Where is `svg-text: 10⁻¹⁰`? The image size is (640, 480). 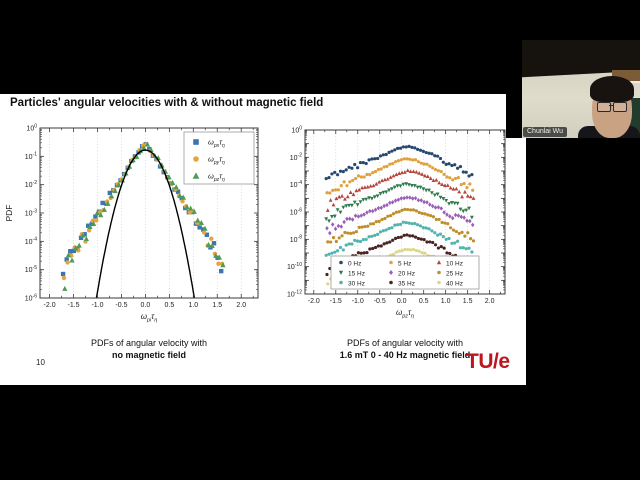 svg-text: 10⁻¹⁰ is located at coordinates (294, 266).